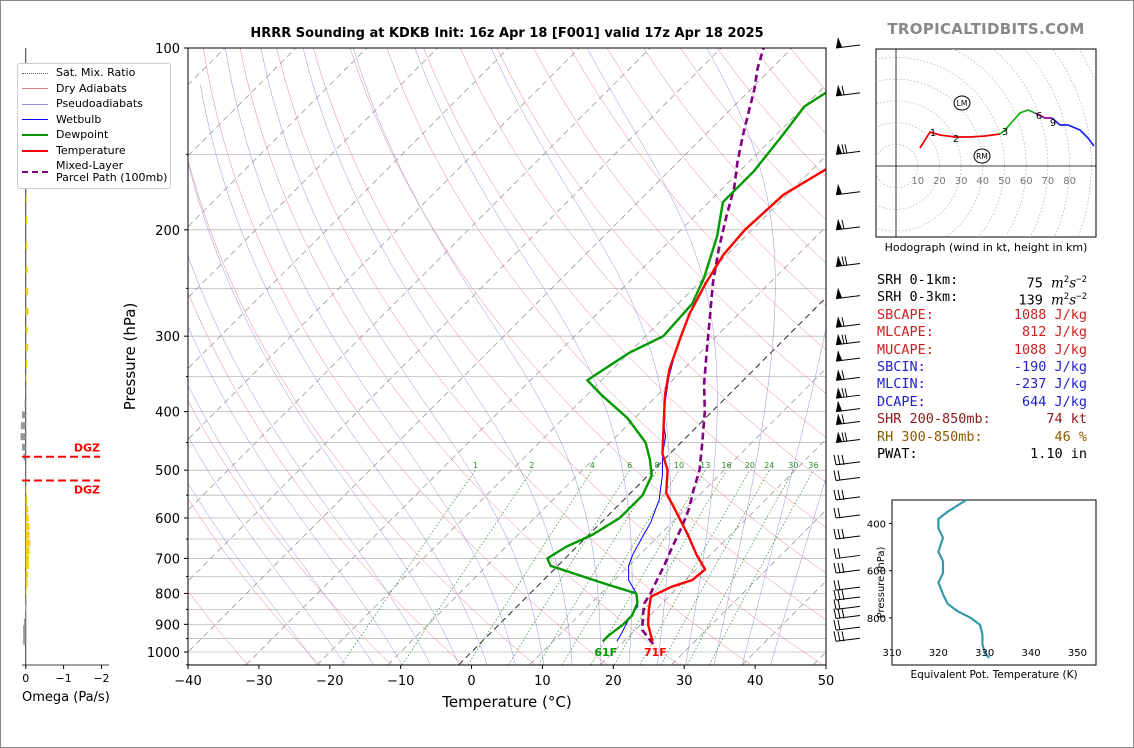 This screenshot has width=1134, height=748. Describe the element at coordinates (982, 332) in the screenshot. I see `parameter-row: MLCAPE: 812 J/kg` at that location.